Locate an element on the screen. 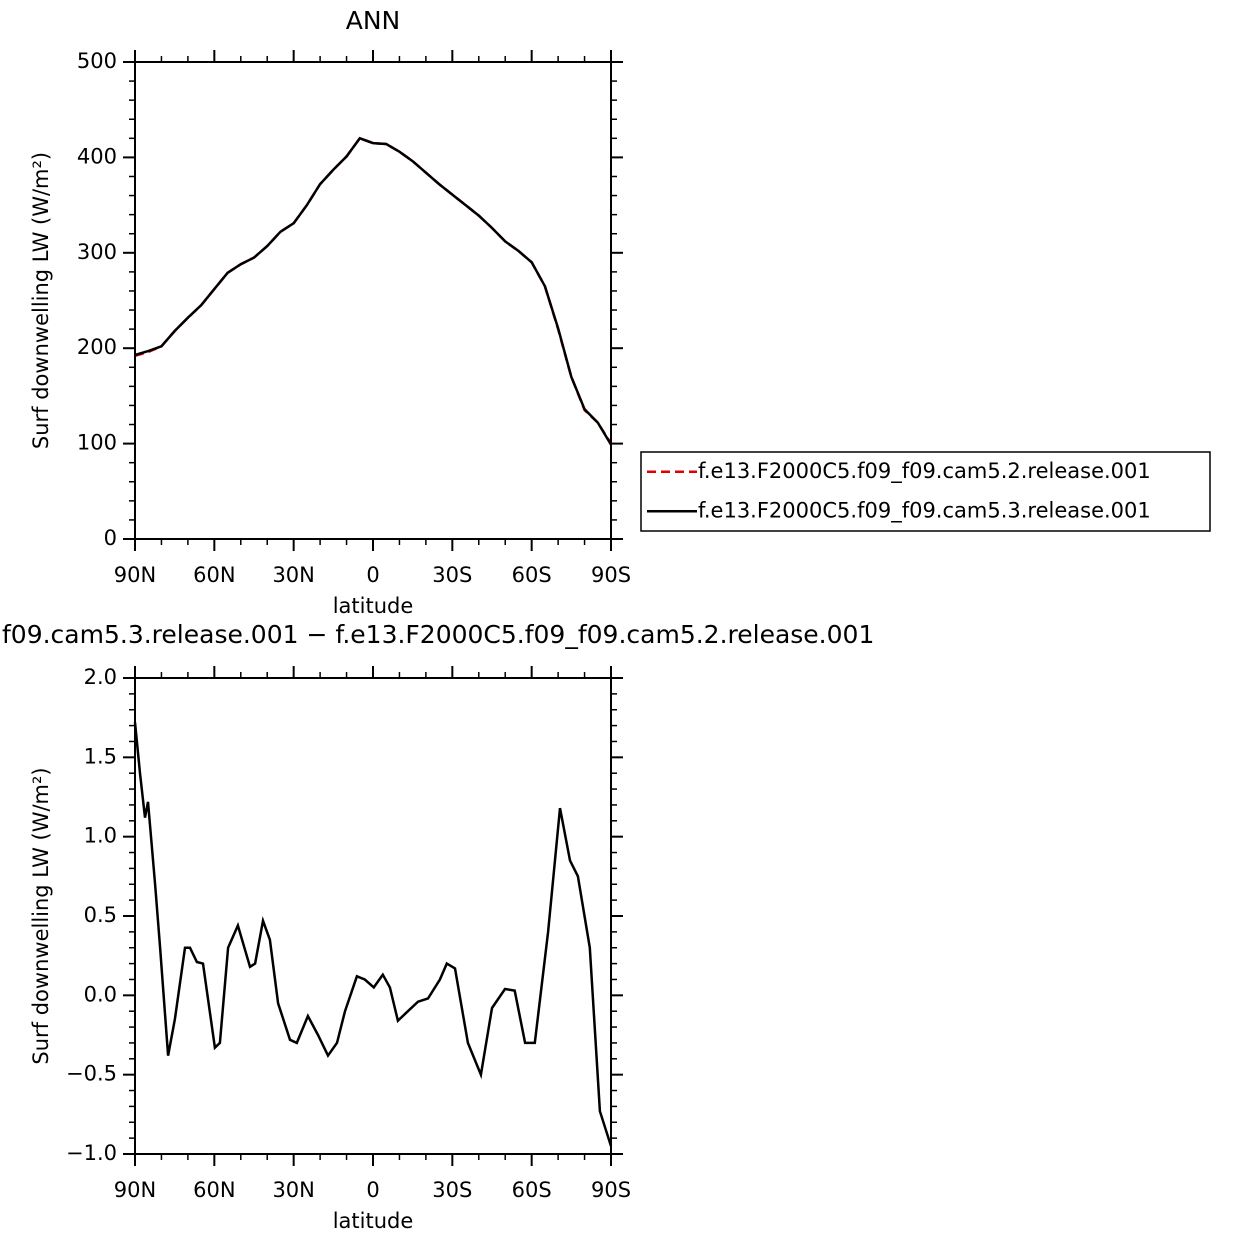 The image size is (1241, 1241). y-tick-label: 0 is located at coordinates (110, 538).